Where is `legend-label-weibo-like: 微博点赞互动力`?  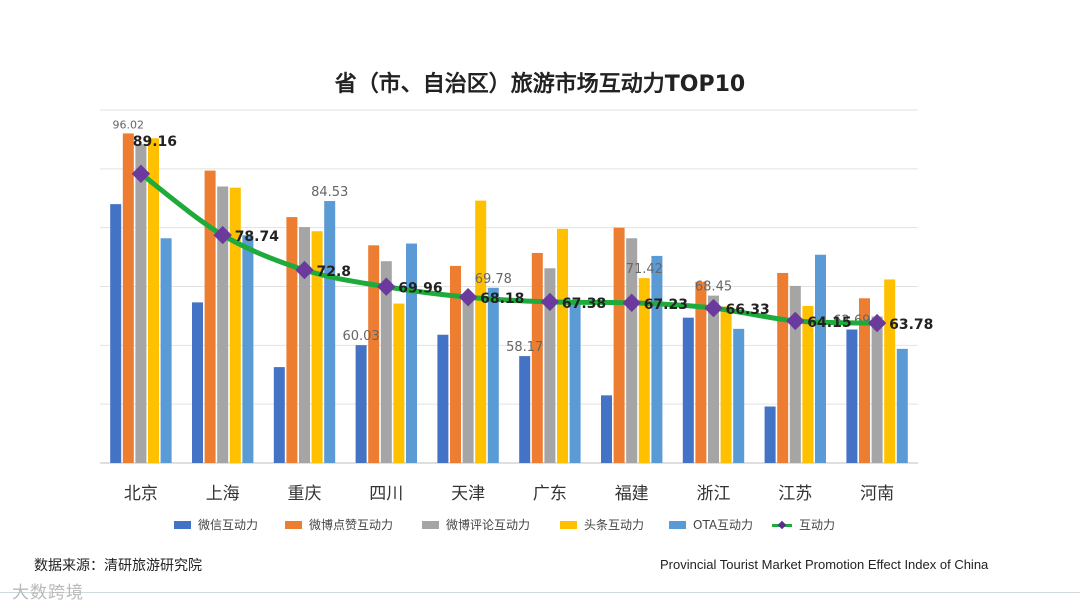
legend-label-weibo-like: 微博点赞互动力 is located at coordinates (351, 525).